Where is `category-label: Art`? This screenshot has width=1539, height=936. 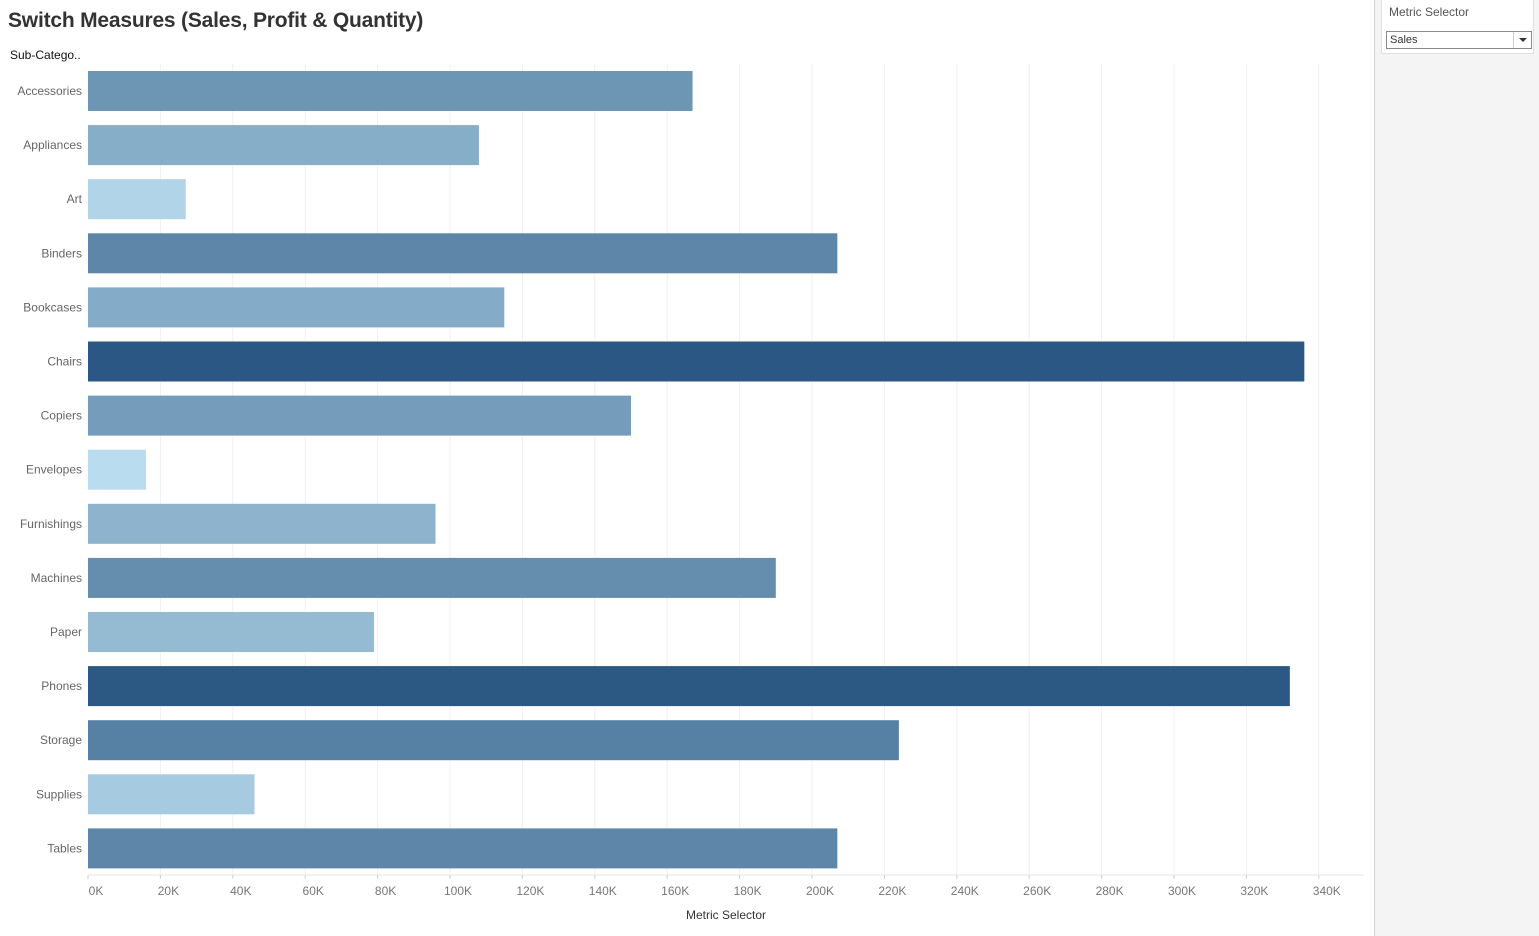 category-label: Art is located at coordinates (75, 199).